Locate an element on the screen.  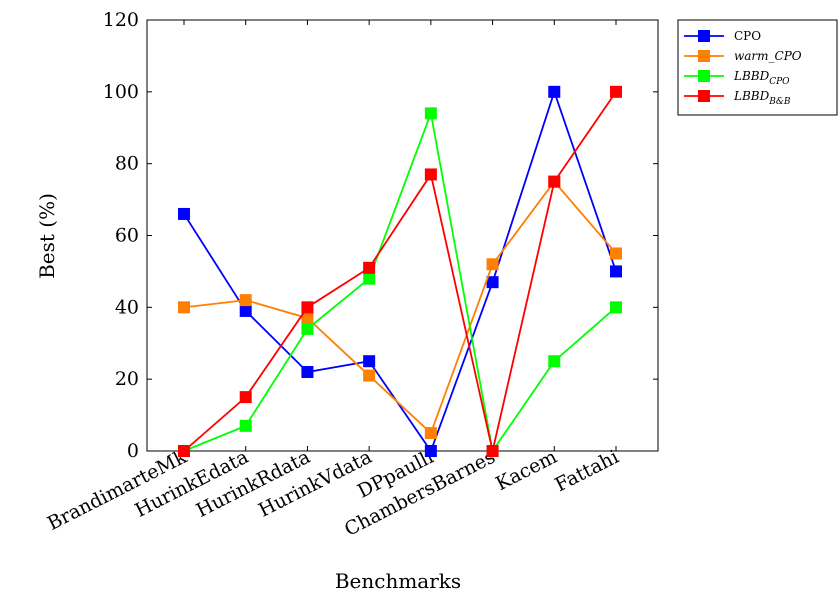
legend-item: CPO is located at coordinates (722, 36).